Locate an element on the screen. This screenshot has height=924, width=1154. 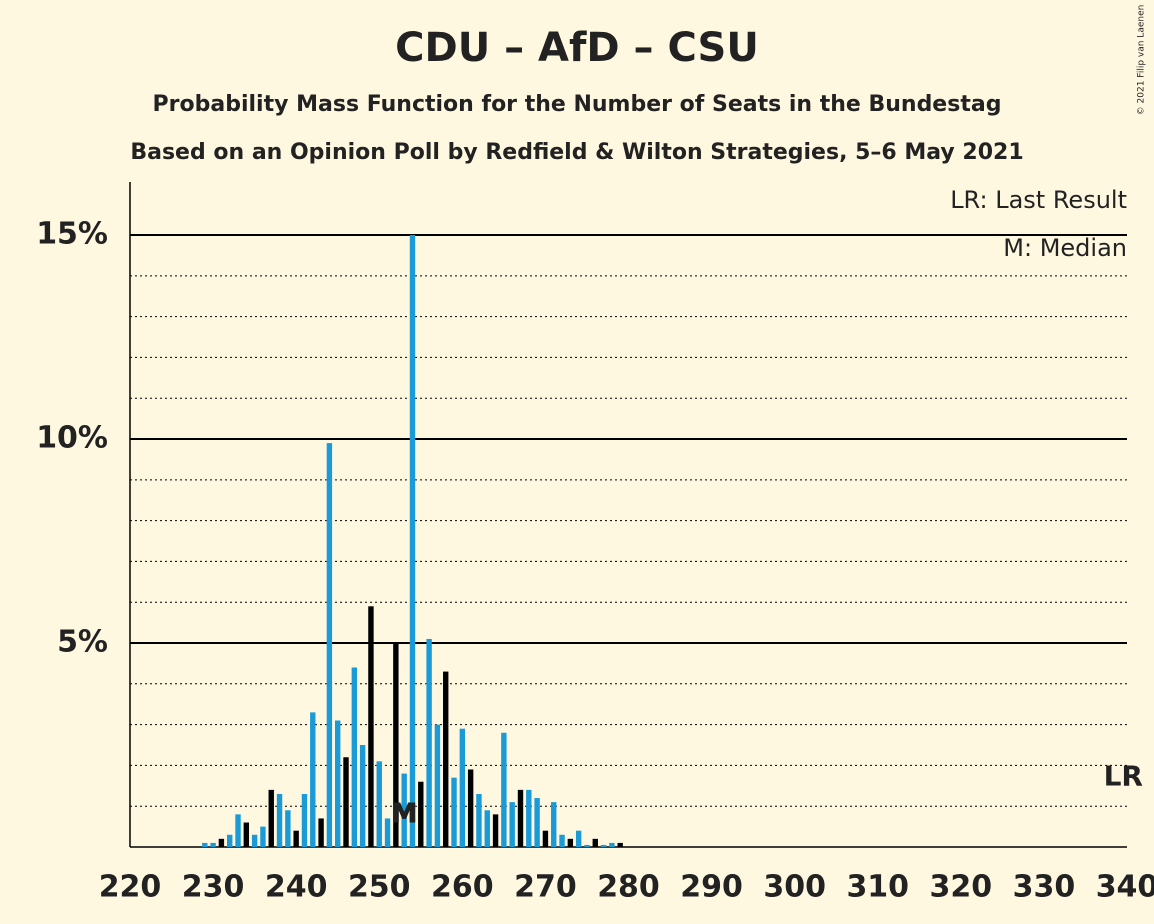
median-marker: M is located at coordinates (404, 814).